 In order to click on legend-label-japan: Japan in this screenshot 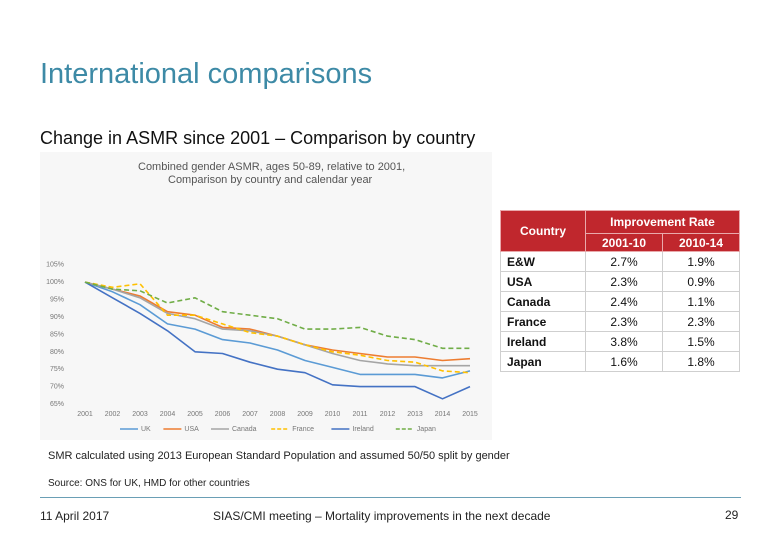, I will do `click(426, 429)`.